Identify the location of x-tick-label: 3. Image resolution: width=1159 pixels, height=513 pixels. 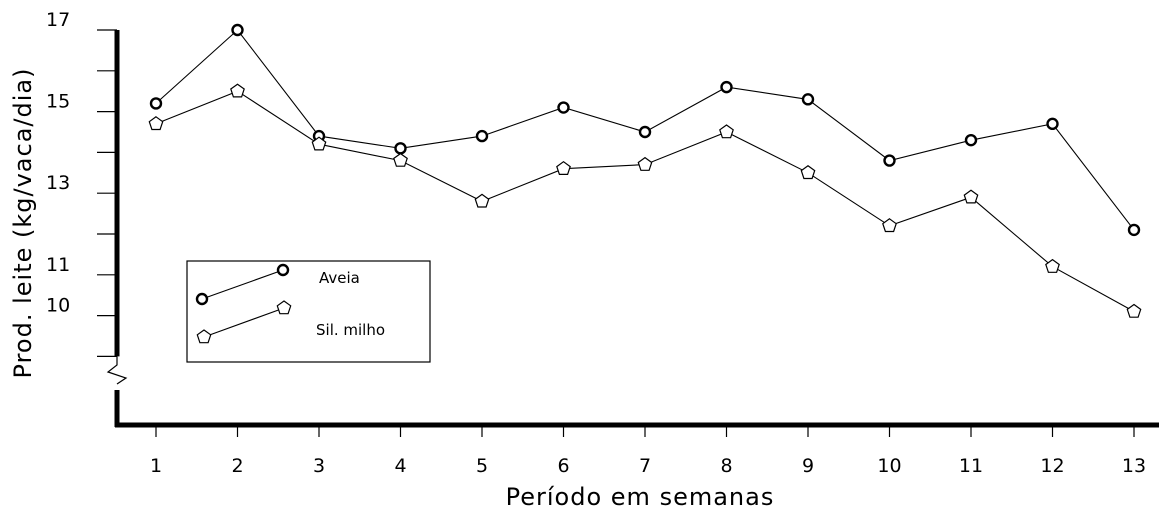
(319, 466).